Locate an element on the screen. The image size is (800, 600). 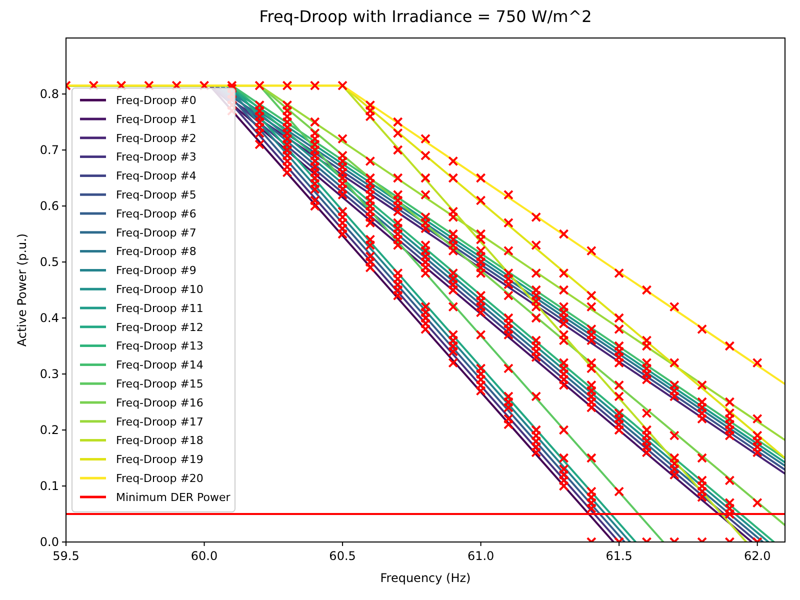
legend-label: Freq-Droop #14 is located at coordinates (160, 365).